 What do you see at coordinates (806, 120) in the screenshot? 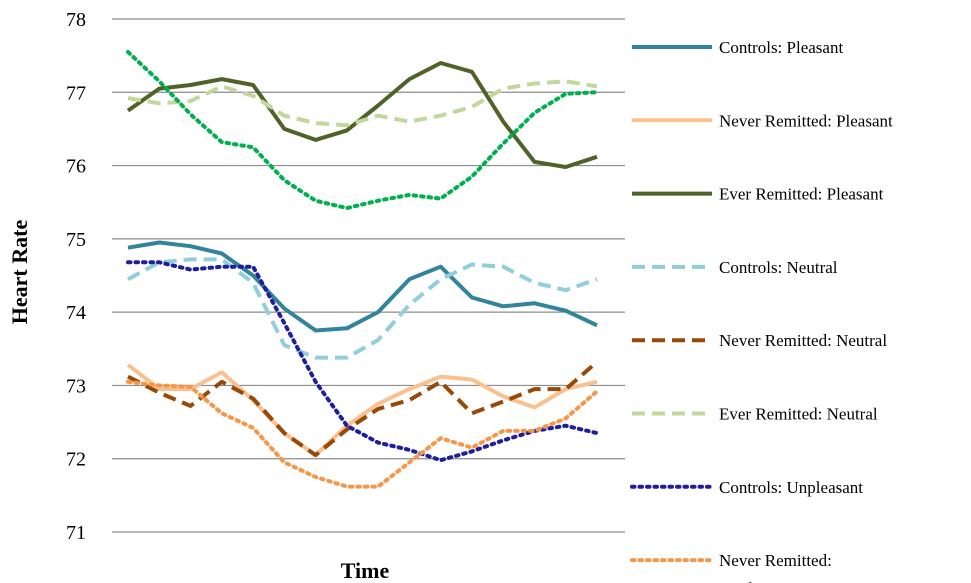
I see `legend-label: Never Remitted: Pleasant` at bounding box center [806, 120].